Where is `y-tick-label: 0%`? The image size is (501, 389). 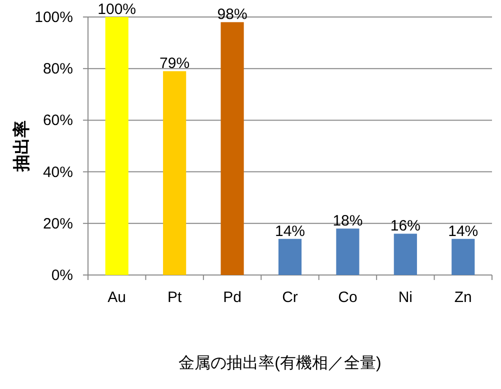 y-tick-label: 0% is located at coordinates (62, 275).